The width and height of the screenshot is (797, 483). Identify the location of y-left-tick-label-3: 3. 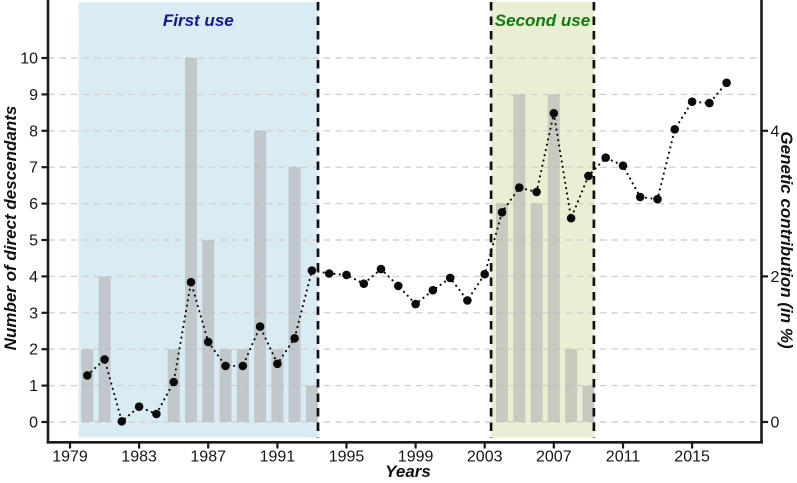
(33, 313).